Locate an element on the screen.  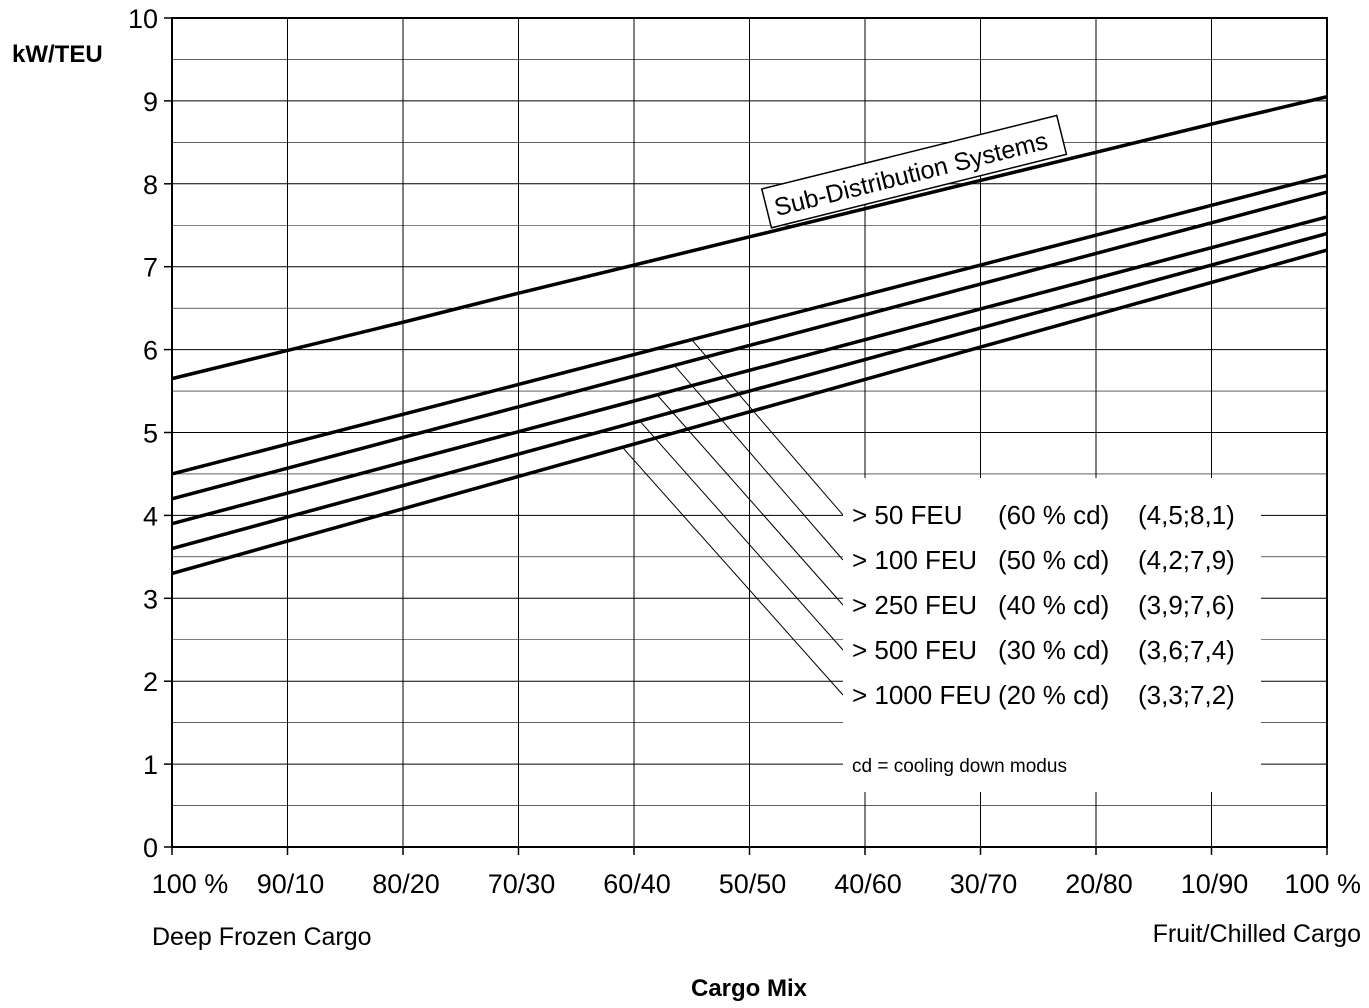
y-tick-label: 8 is located at coordinates (150, 185).